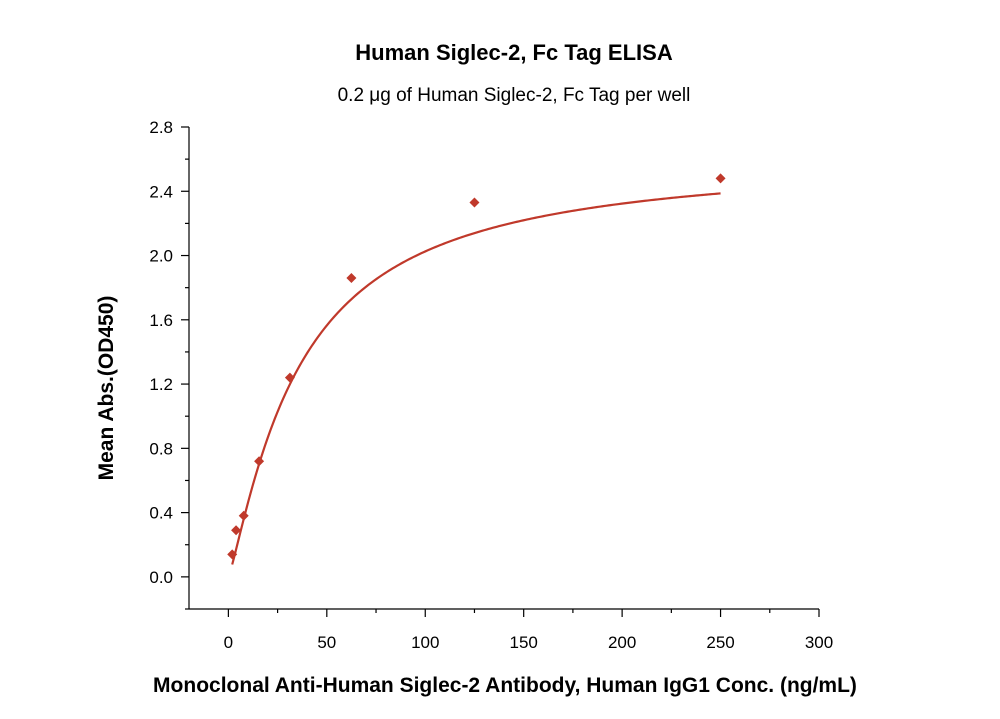 This screenshot has width=1000, height=719. What do you see at coordinates (161, 256) in the screenshot?
I see `y-tick-label: 2.0` at bounding box center [161, 256].